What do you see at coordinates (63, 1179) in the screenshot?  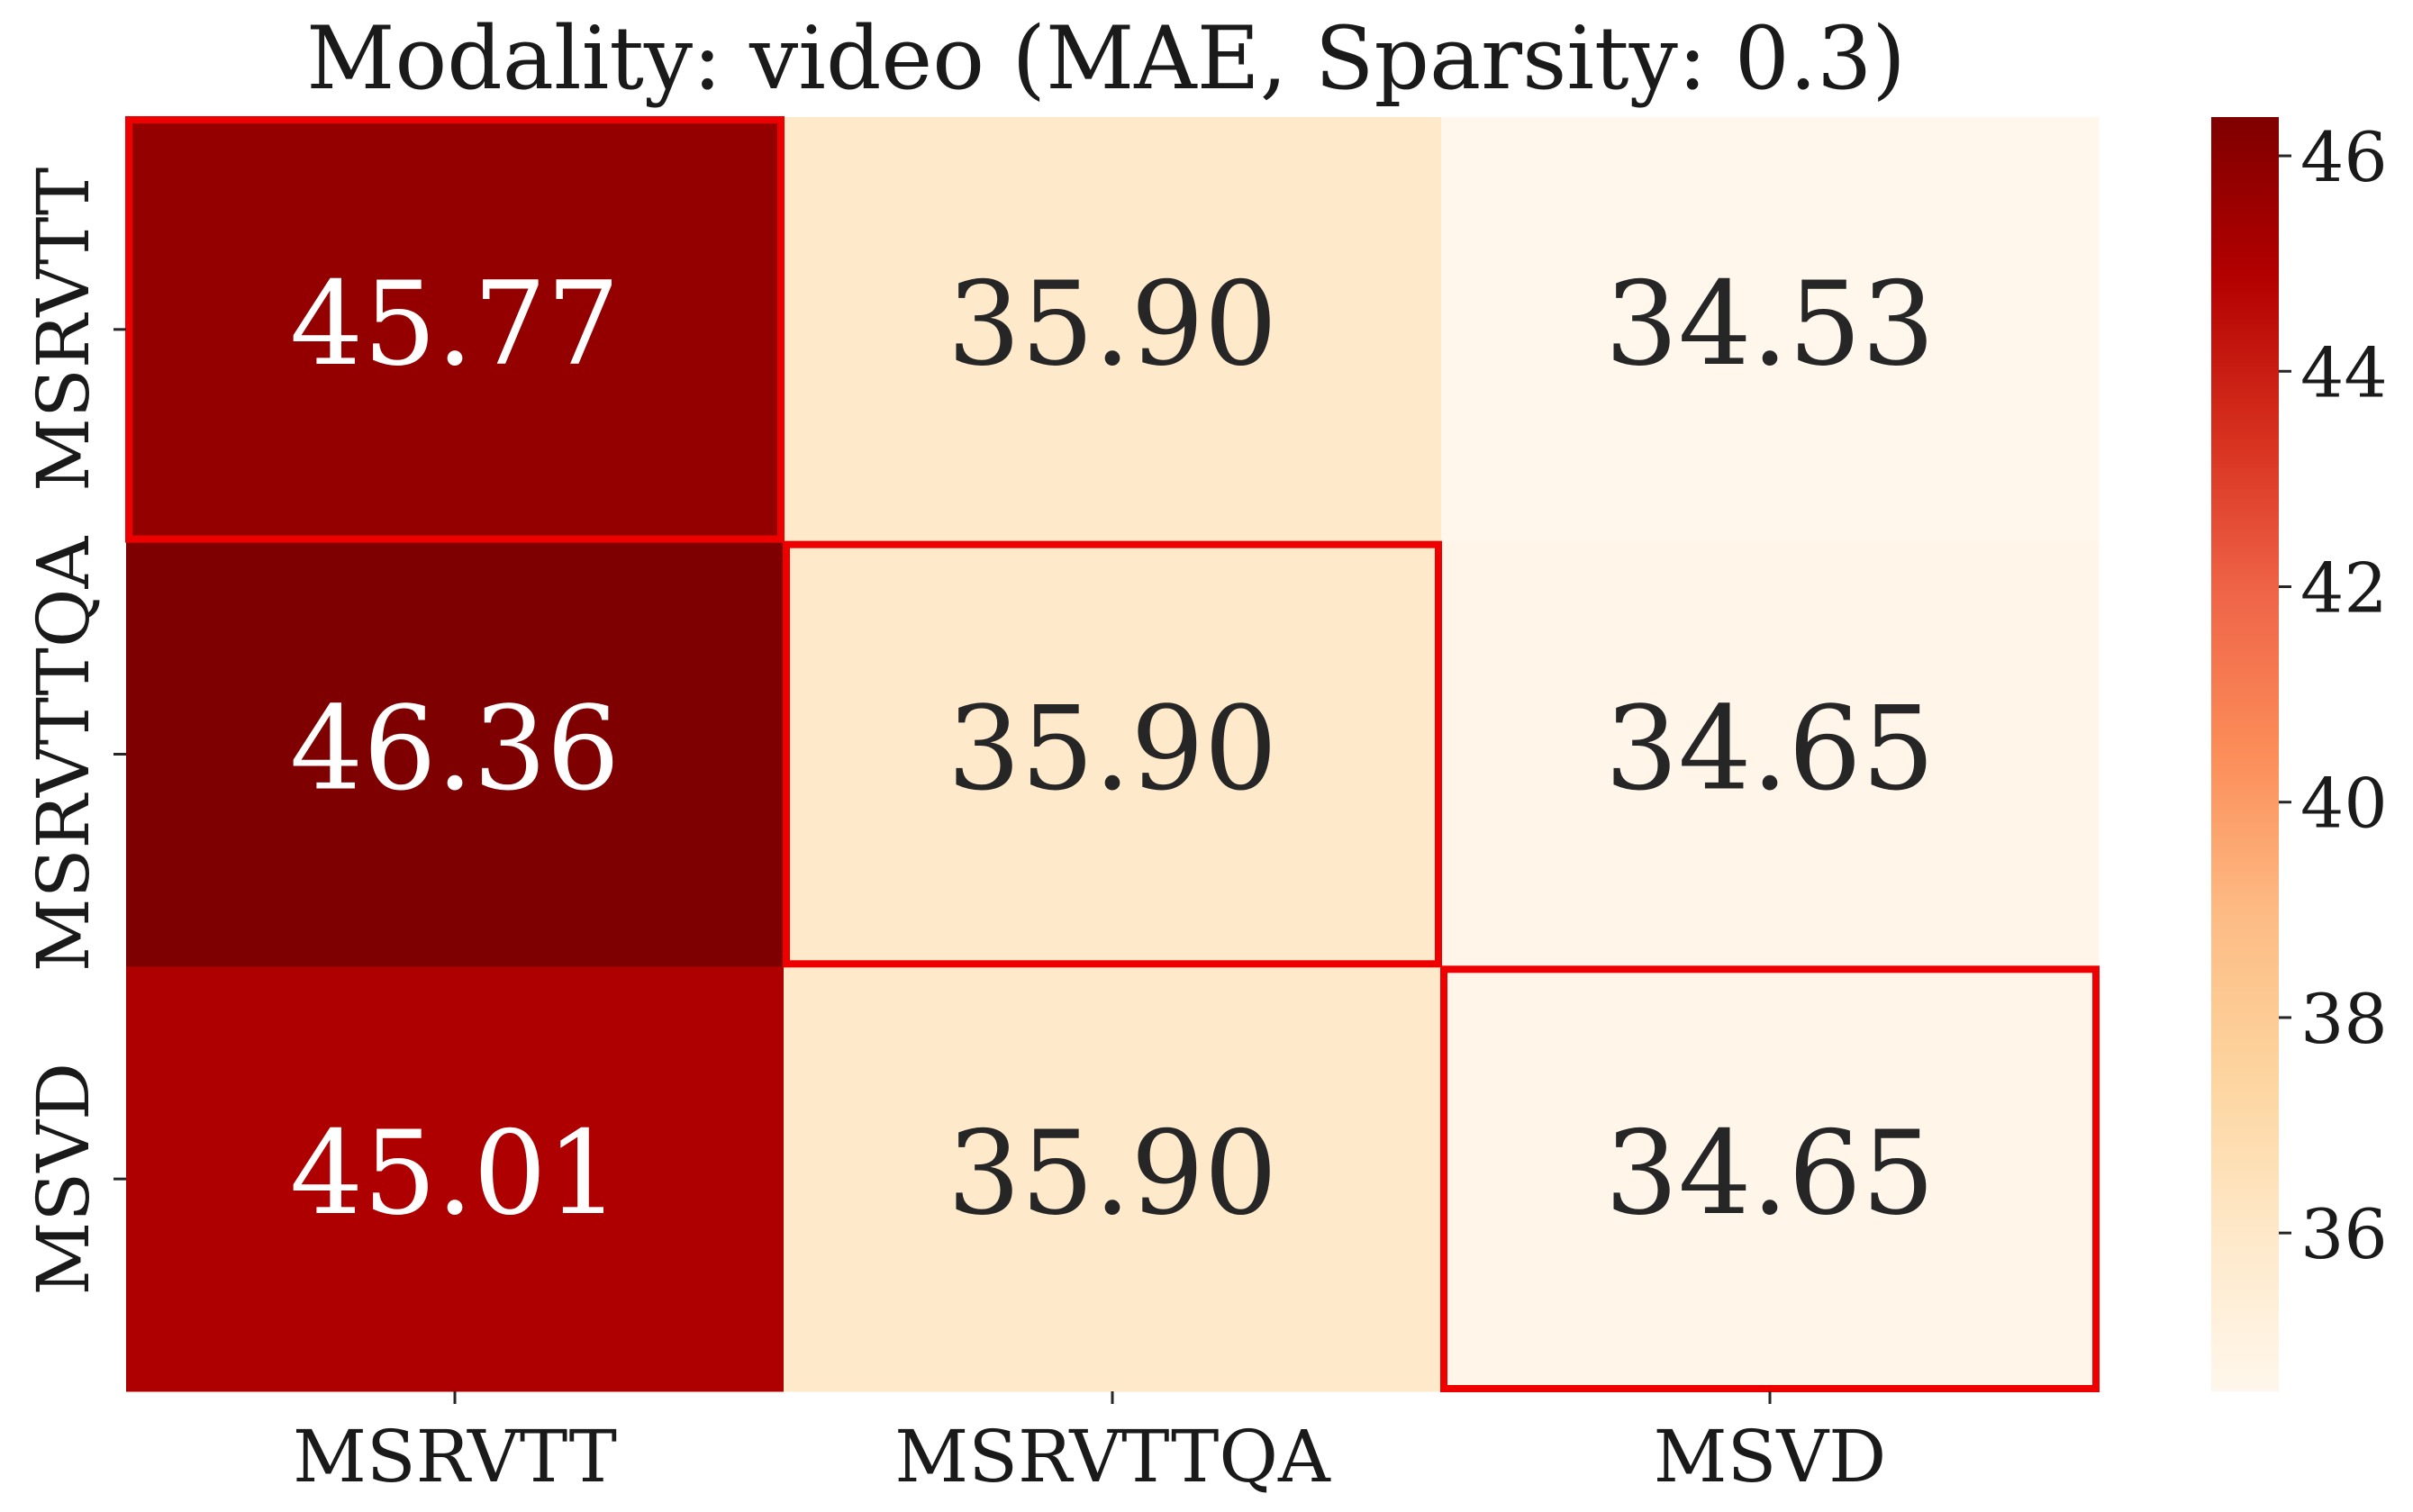 I see `y-tick-label: MSVD` at bounding box center [63, 1179].